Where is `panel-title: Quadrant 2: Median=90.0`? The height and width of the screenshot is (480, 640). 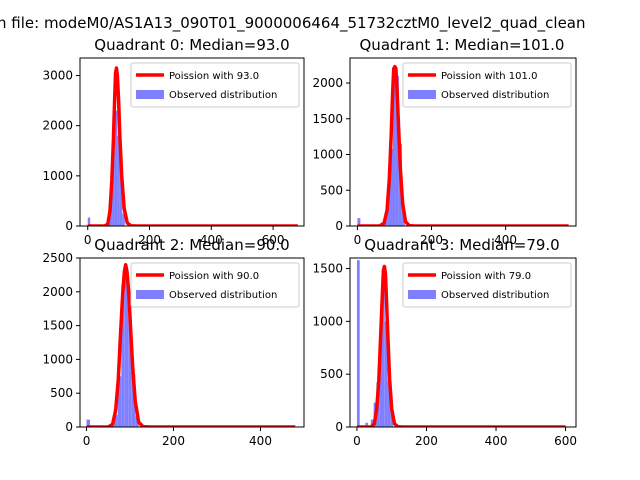 panel-title: Quadrant 2: Median=90.0 is located at coordinates (191, 245).